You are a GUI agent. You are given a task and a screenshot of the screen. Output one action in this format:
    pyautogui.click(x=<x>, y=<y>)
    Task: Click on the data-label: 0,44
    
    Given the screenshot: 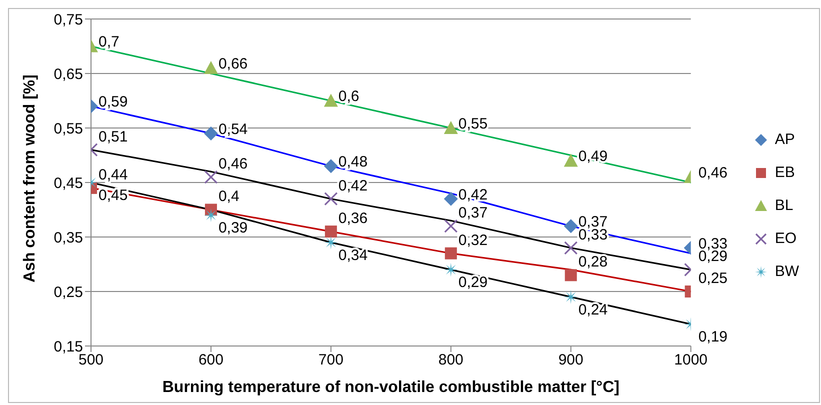 What is the action you would take?
    pyautogui.click(x=113, y=175)
    